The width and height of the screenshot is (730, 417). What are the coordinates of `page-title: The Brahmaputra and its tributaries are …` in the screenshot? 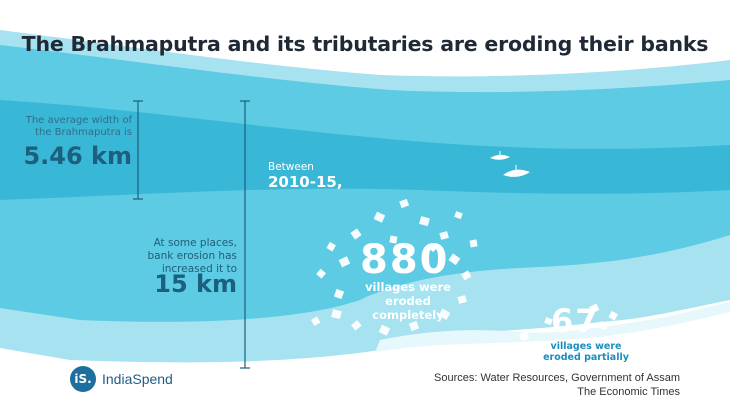 It's located at (365, 44).